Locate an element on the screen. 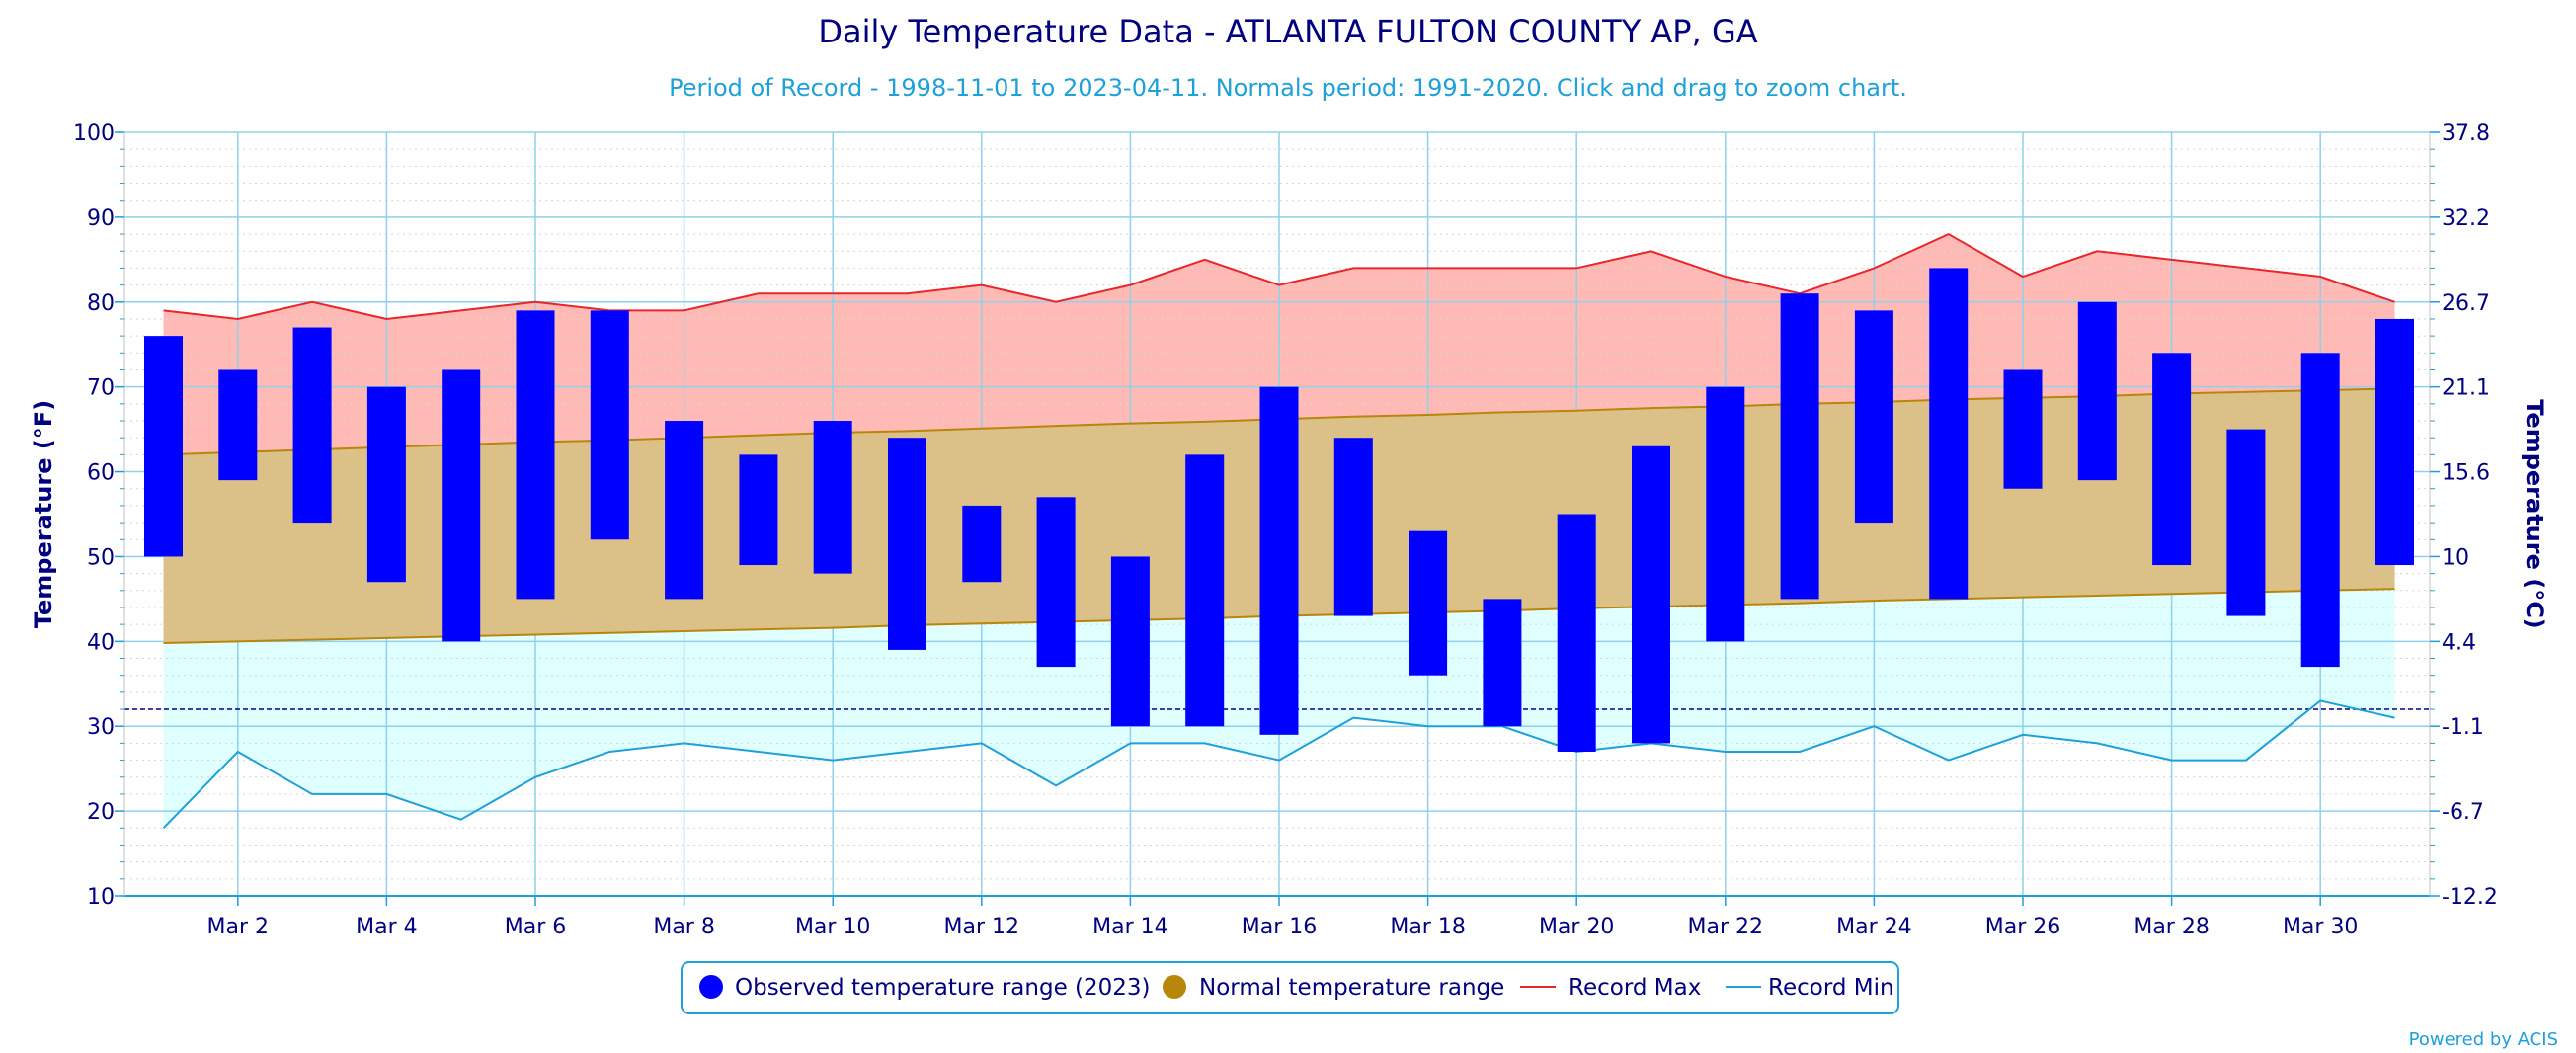 Image resolution: width=2576 pixels, height=1053 pixels. x-tick-label: Mar 12 is located at coordinates (982, 927).